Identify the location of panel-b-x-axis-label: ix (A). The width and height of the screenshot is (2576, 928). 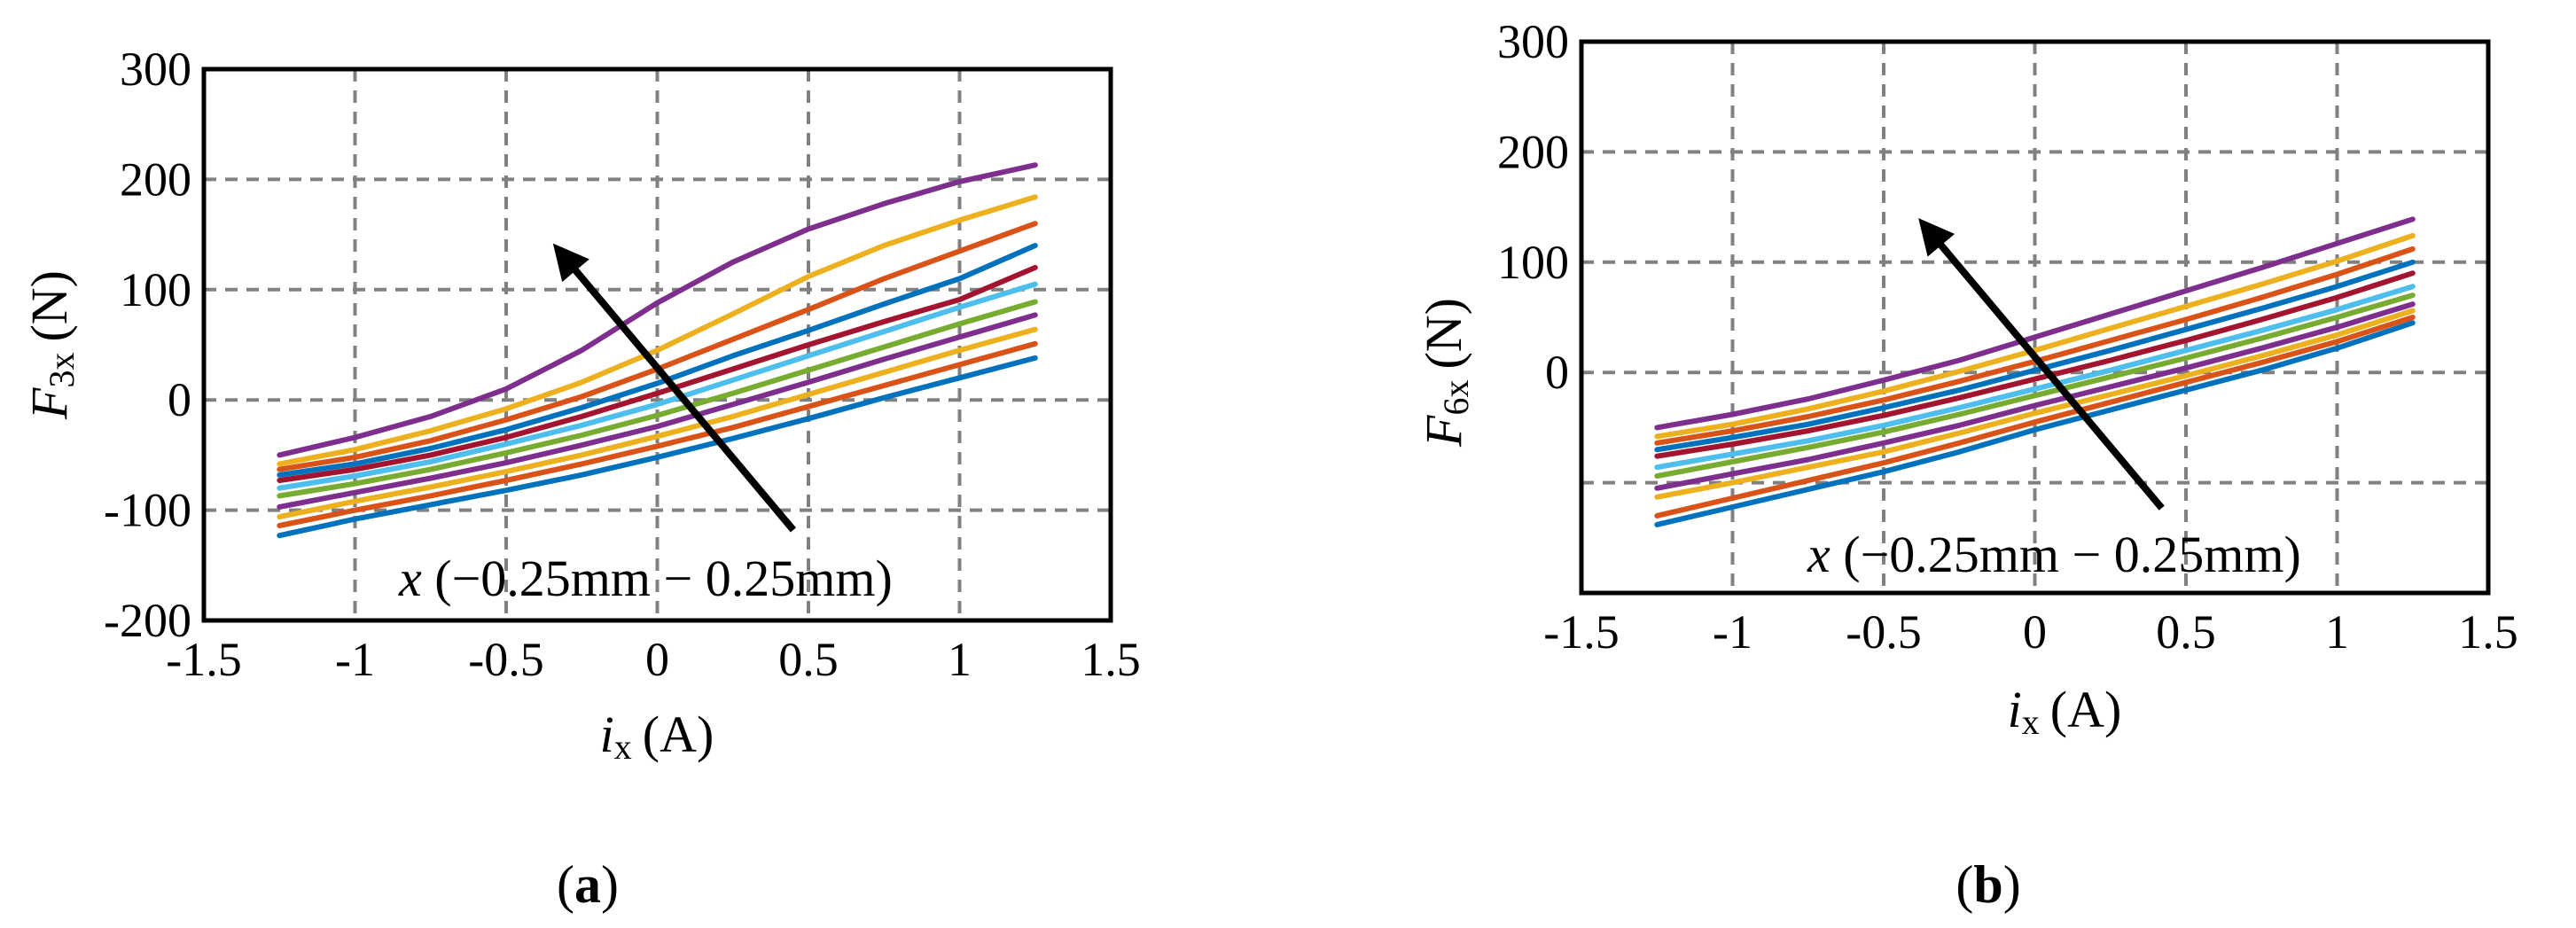
(2065, 711).